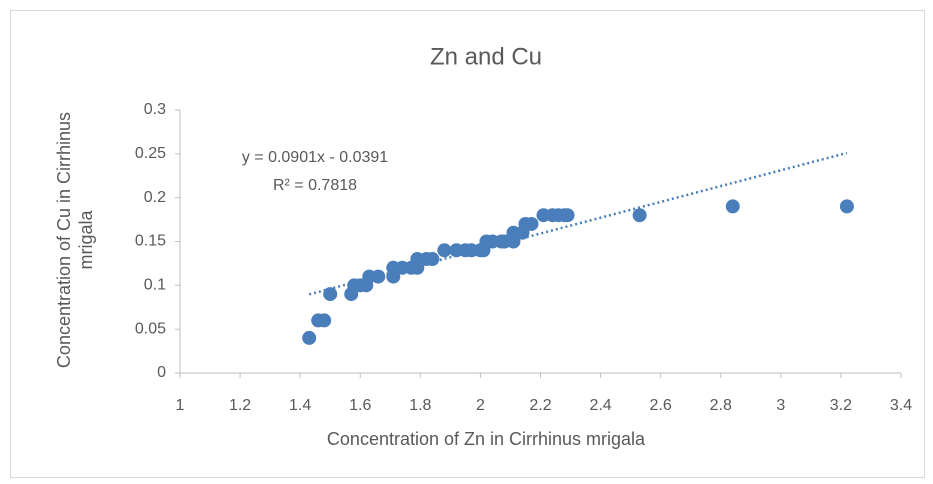 This screenshot has height=484, width=933. Describe the element at coordinates (780, 405) in the screenshot. I see `x-tick-label: 3` at that location.